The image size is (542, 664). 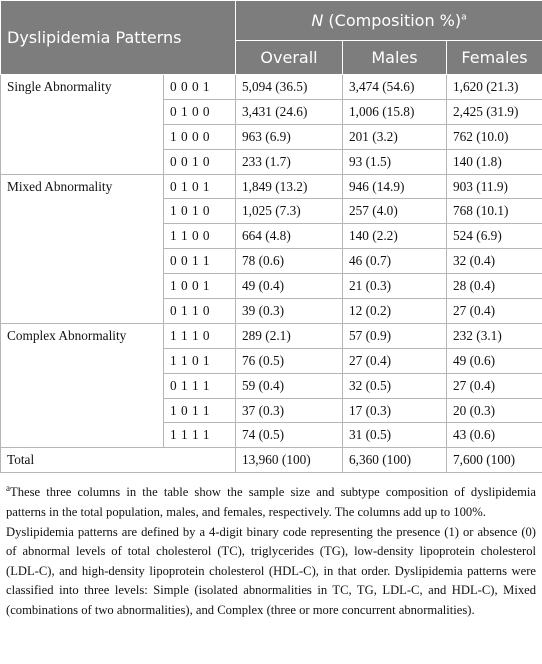 I want to click on table-row: 0 0 1 0 233 (1.7) 93 (1.5) 140 (1.8), so click(x=271, y=161).